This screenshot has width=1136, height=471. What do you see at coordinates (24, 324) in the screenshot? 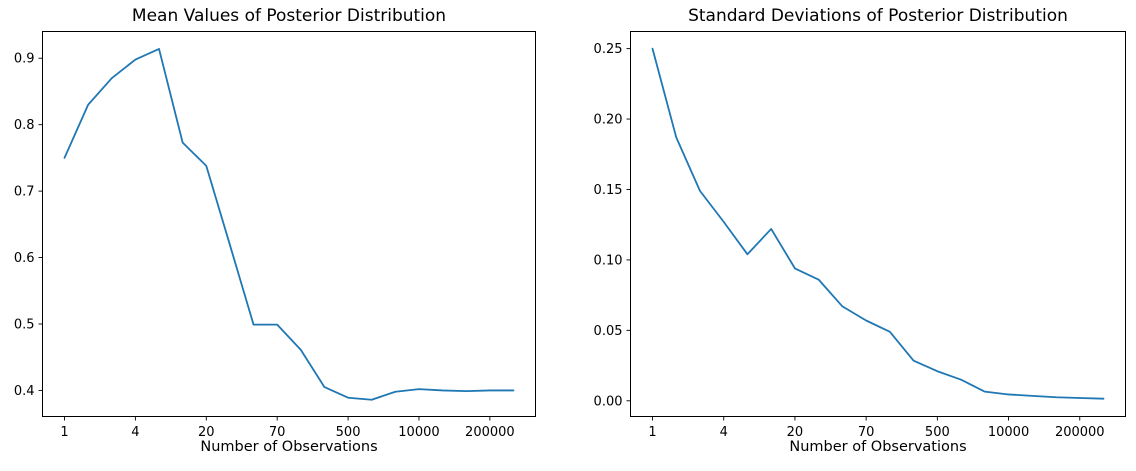
I see `y-tick-label: 0.5` at bounding box center [24, 324].